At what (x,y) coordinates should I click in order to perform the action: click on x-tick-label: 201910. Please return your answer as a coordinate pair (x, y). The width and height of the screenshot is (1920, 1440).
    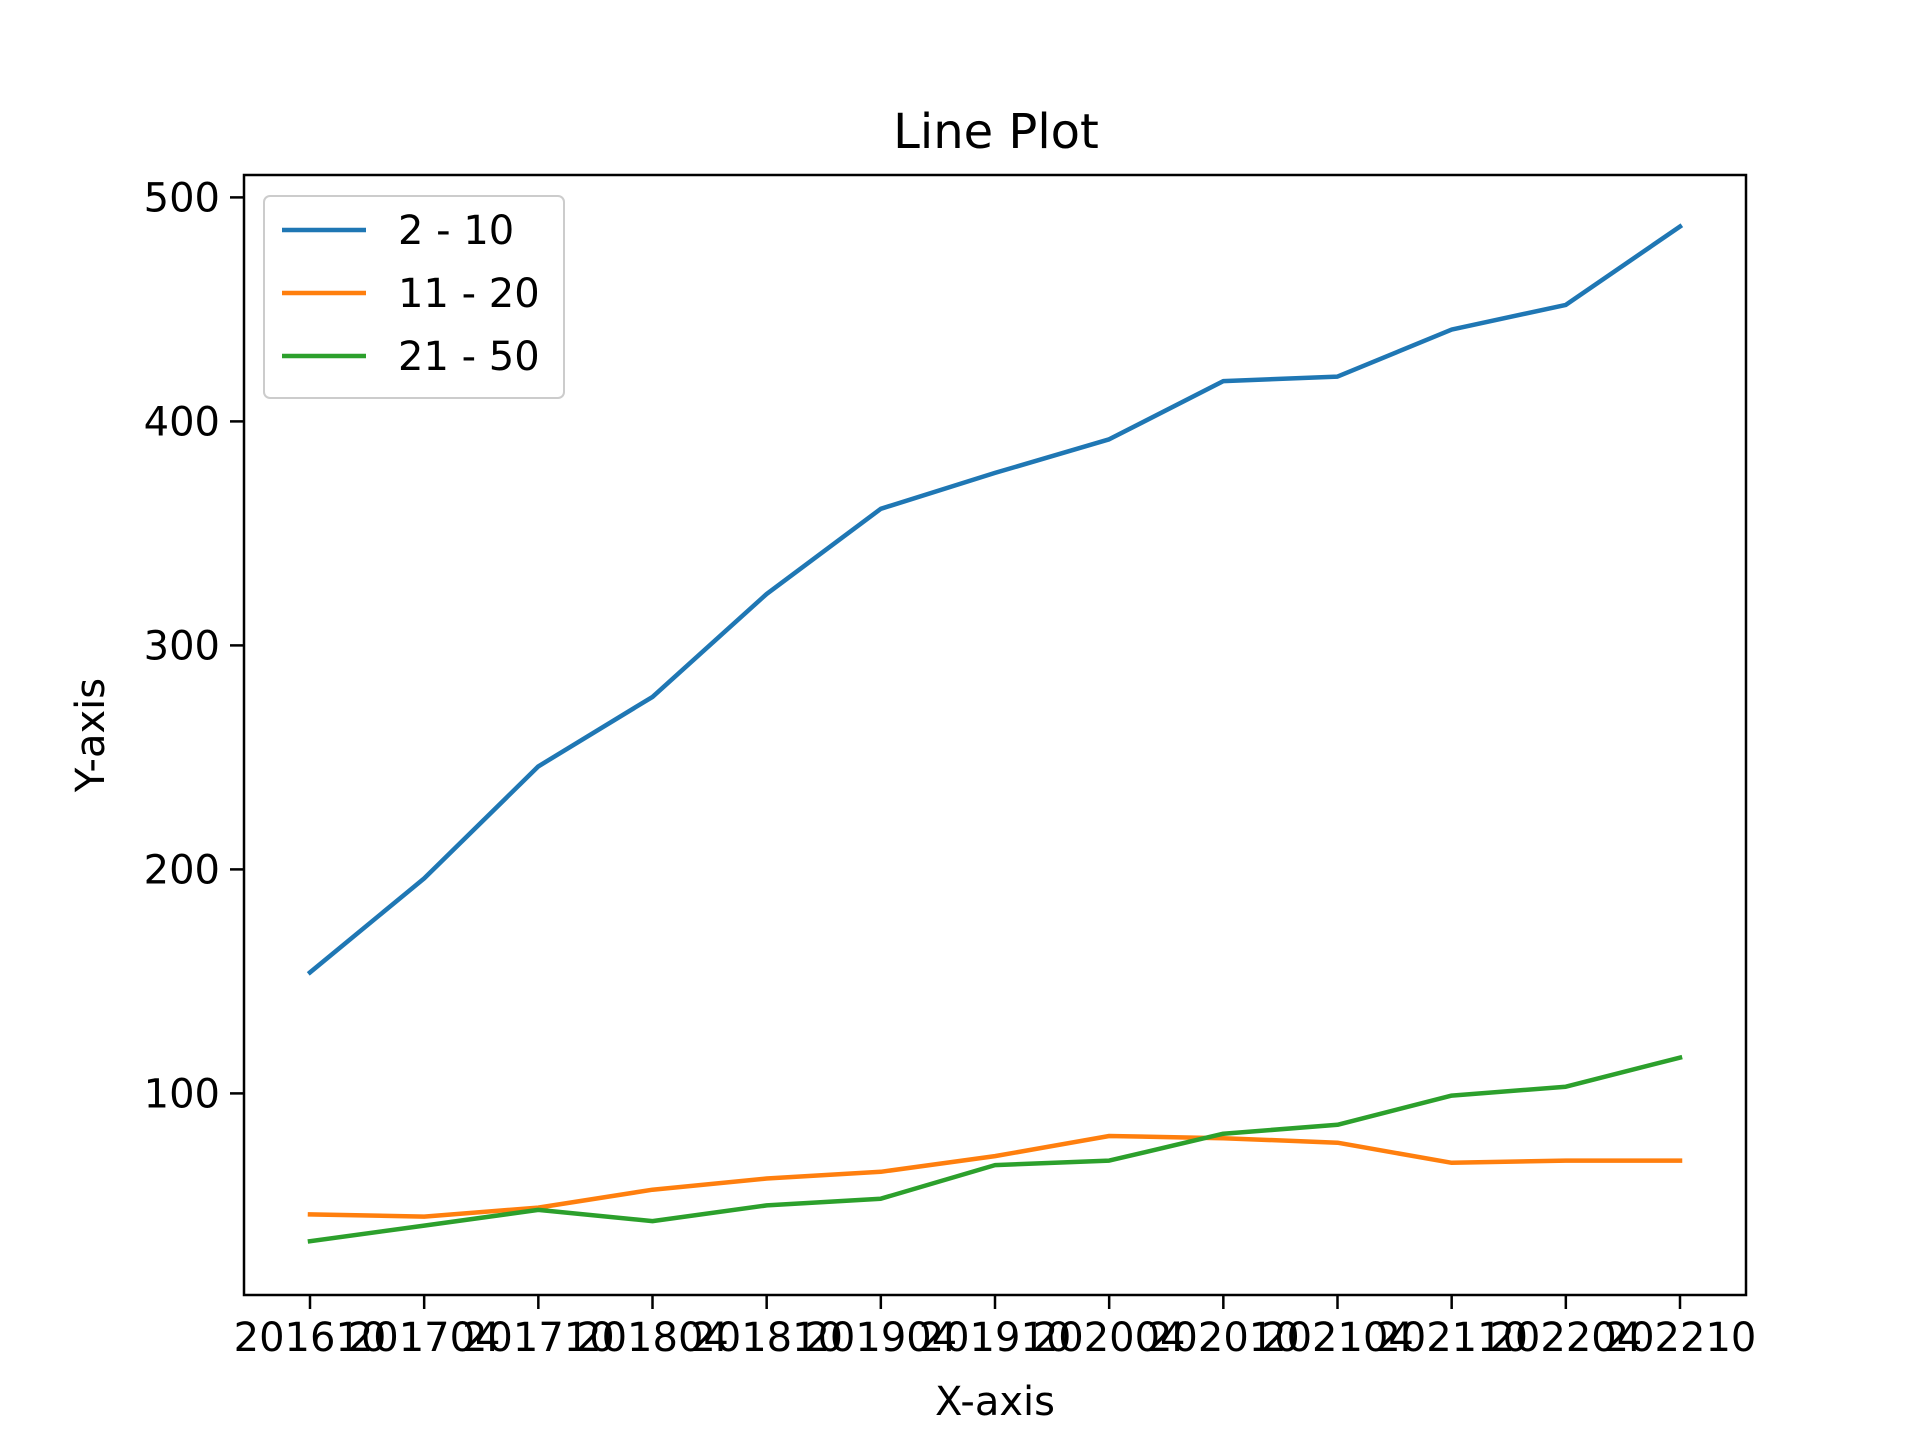
    Looking at the image, I should click on (995, 1338).